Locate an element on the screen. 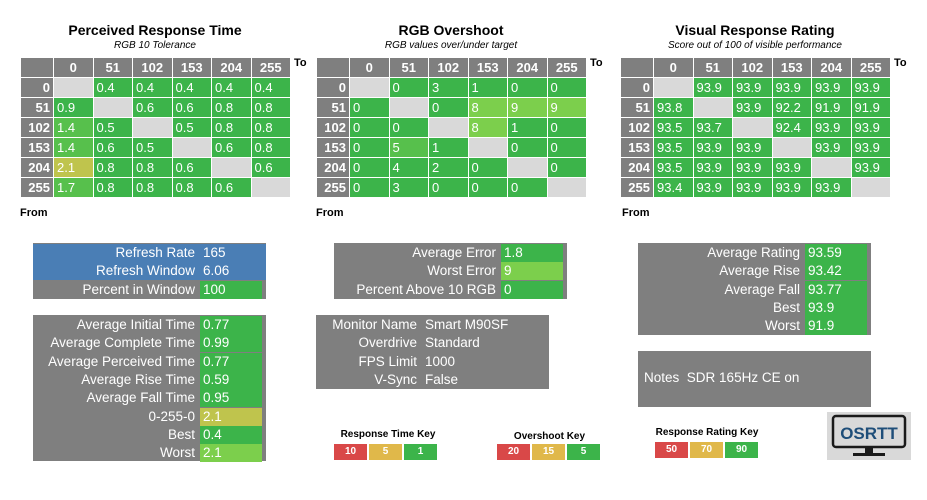 The height and width of the screenshot is (500, 927). times-label: Average Complete Time is located at coordinates (122, 343).